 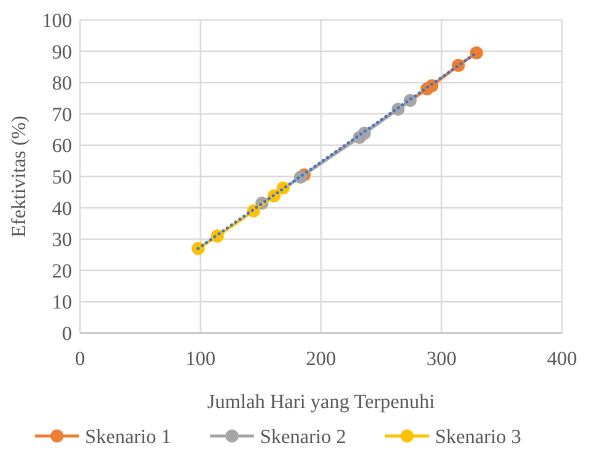 I want to click on y-tick-label: 20, so click(x=62, y=271).